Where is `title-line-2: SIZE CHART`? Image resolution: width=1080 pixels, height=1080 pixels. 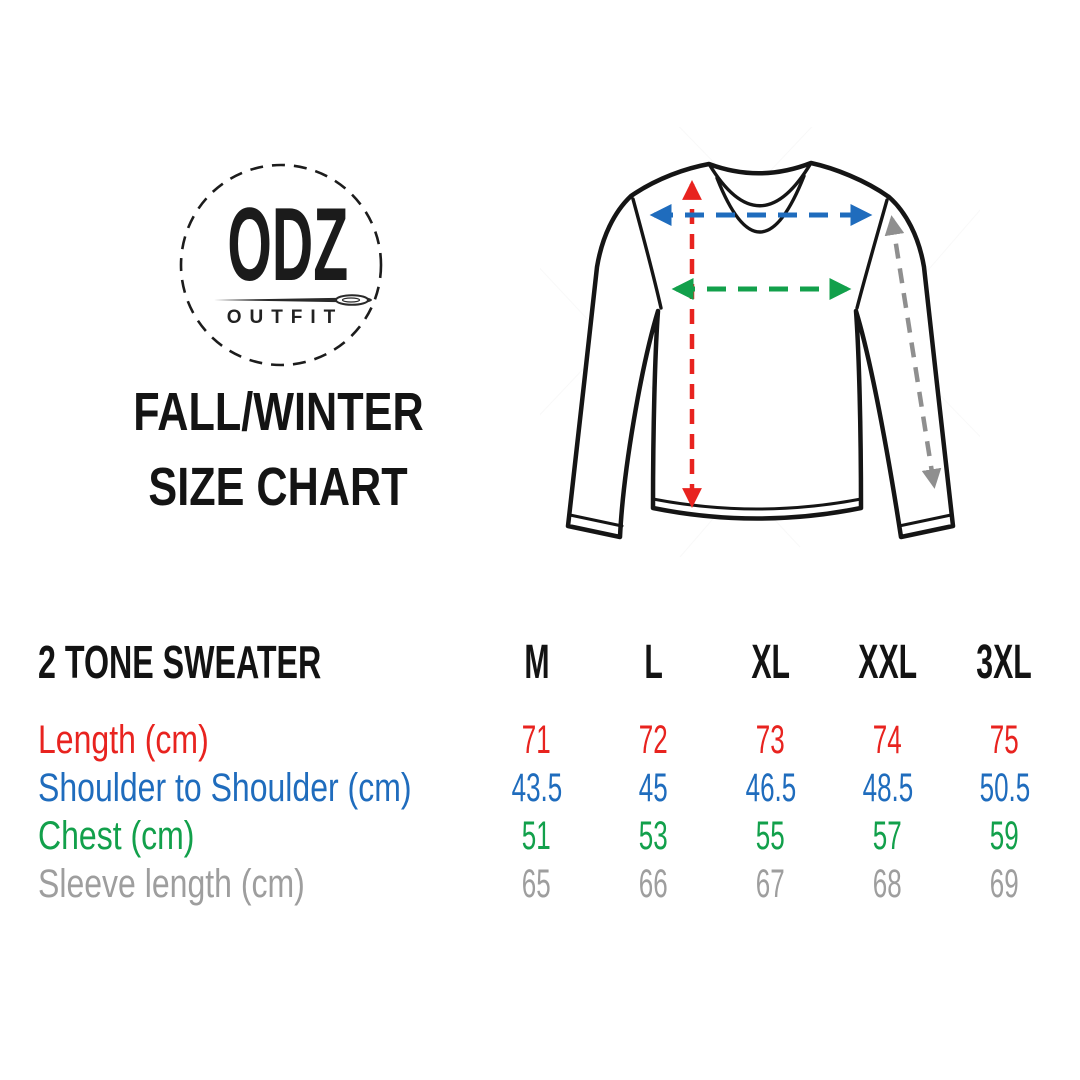
title-line-2: SIZE CHART is located at coordinates (278, 487).